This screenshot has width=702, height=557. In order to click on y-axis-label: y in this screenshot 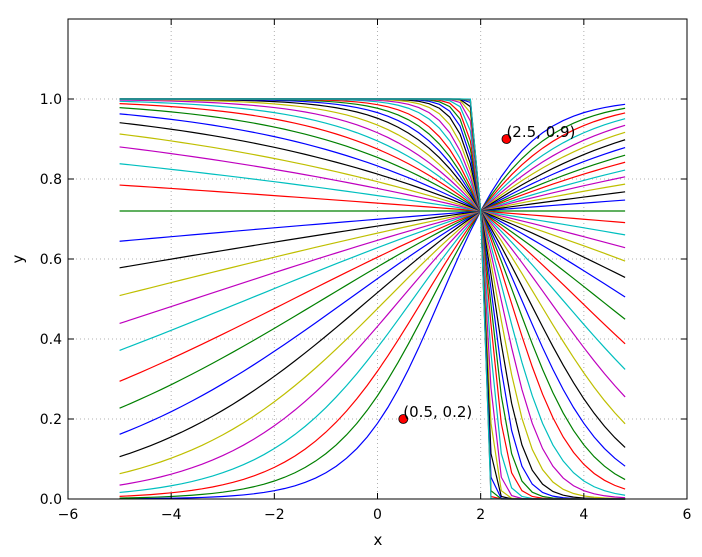, I will do `click(18, 258)`.